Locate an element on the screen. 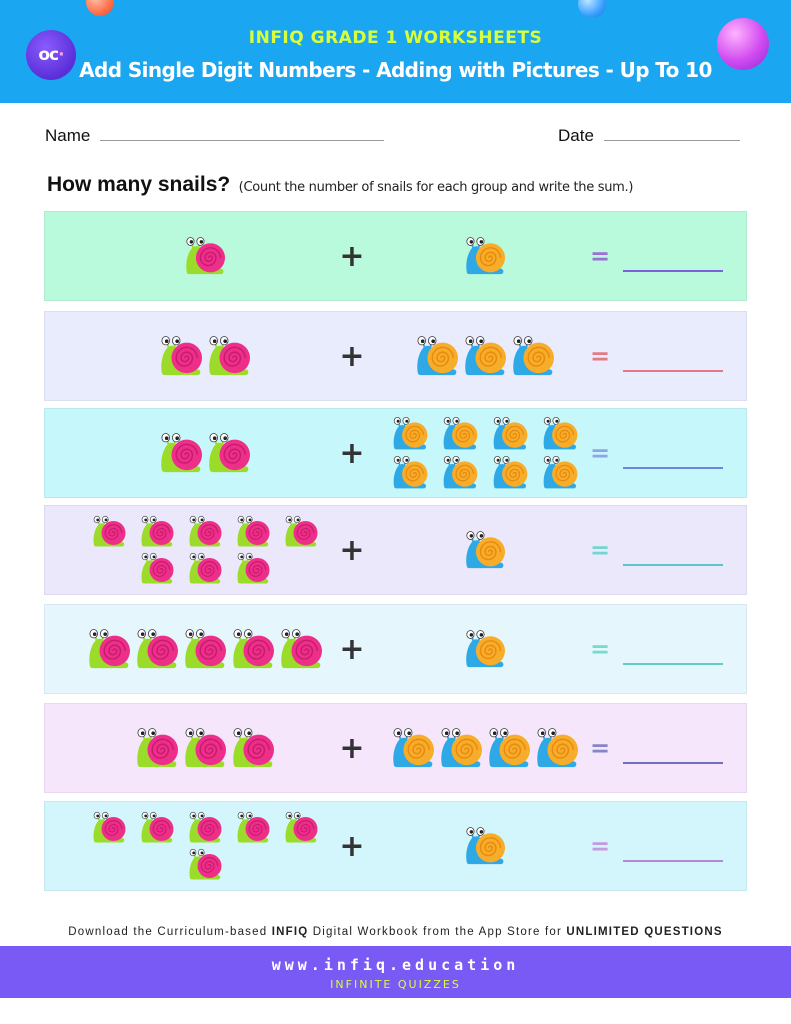  footer-note-emphasis: UNLIMITED QUESTIONS is located at coordinates (644, 932).